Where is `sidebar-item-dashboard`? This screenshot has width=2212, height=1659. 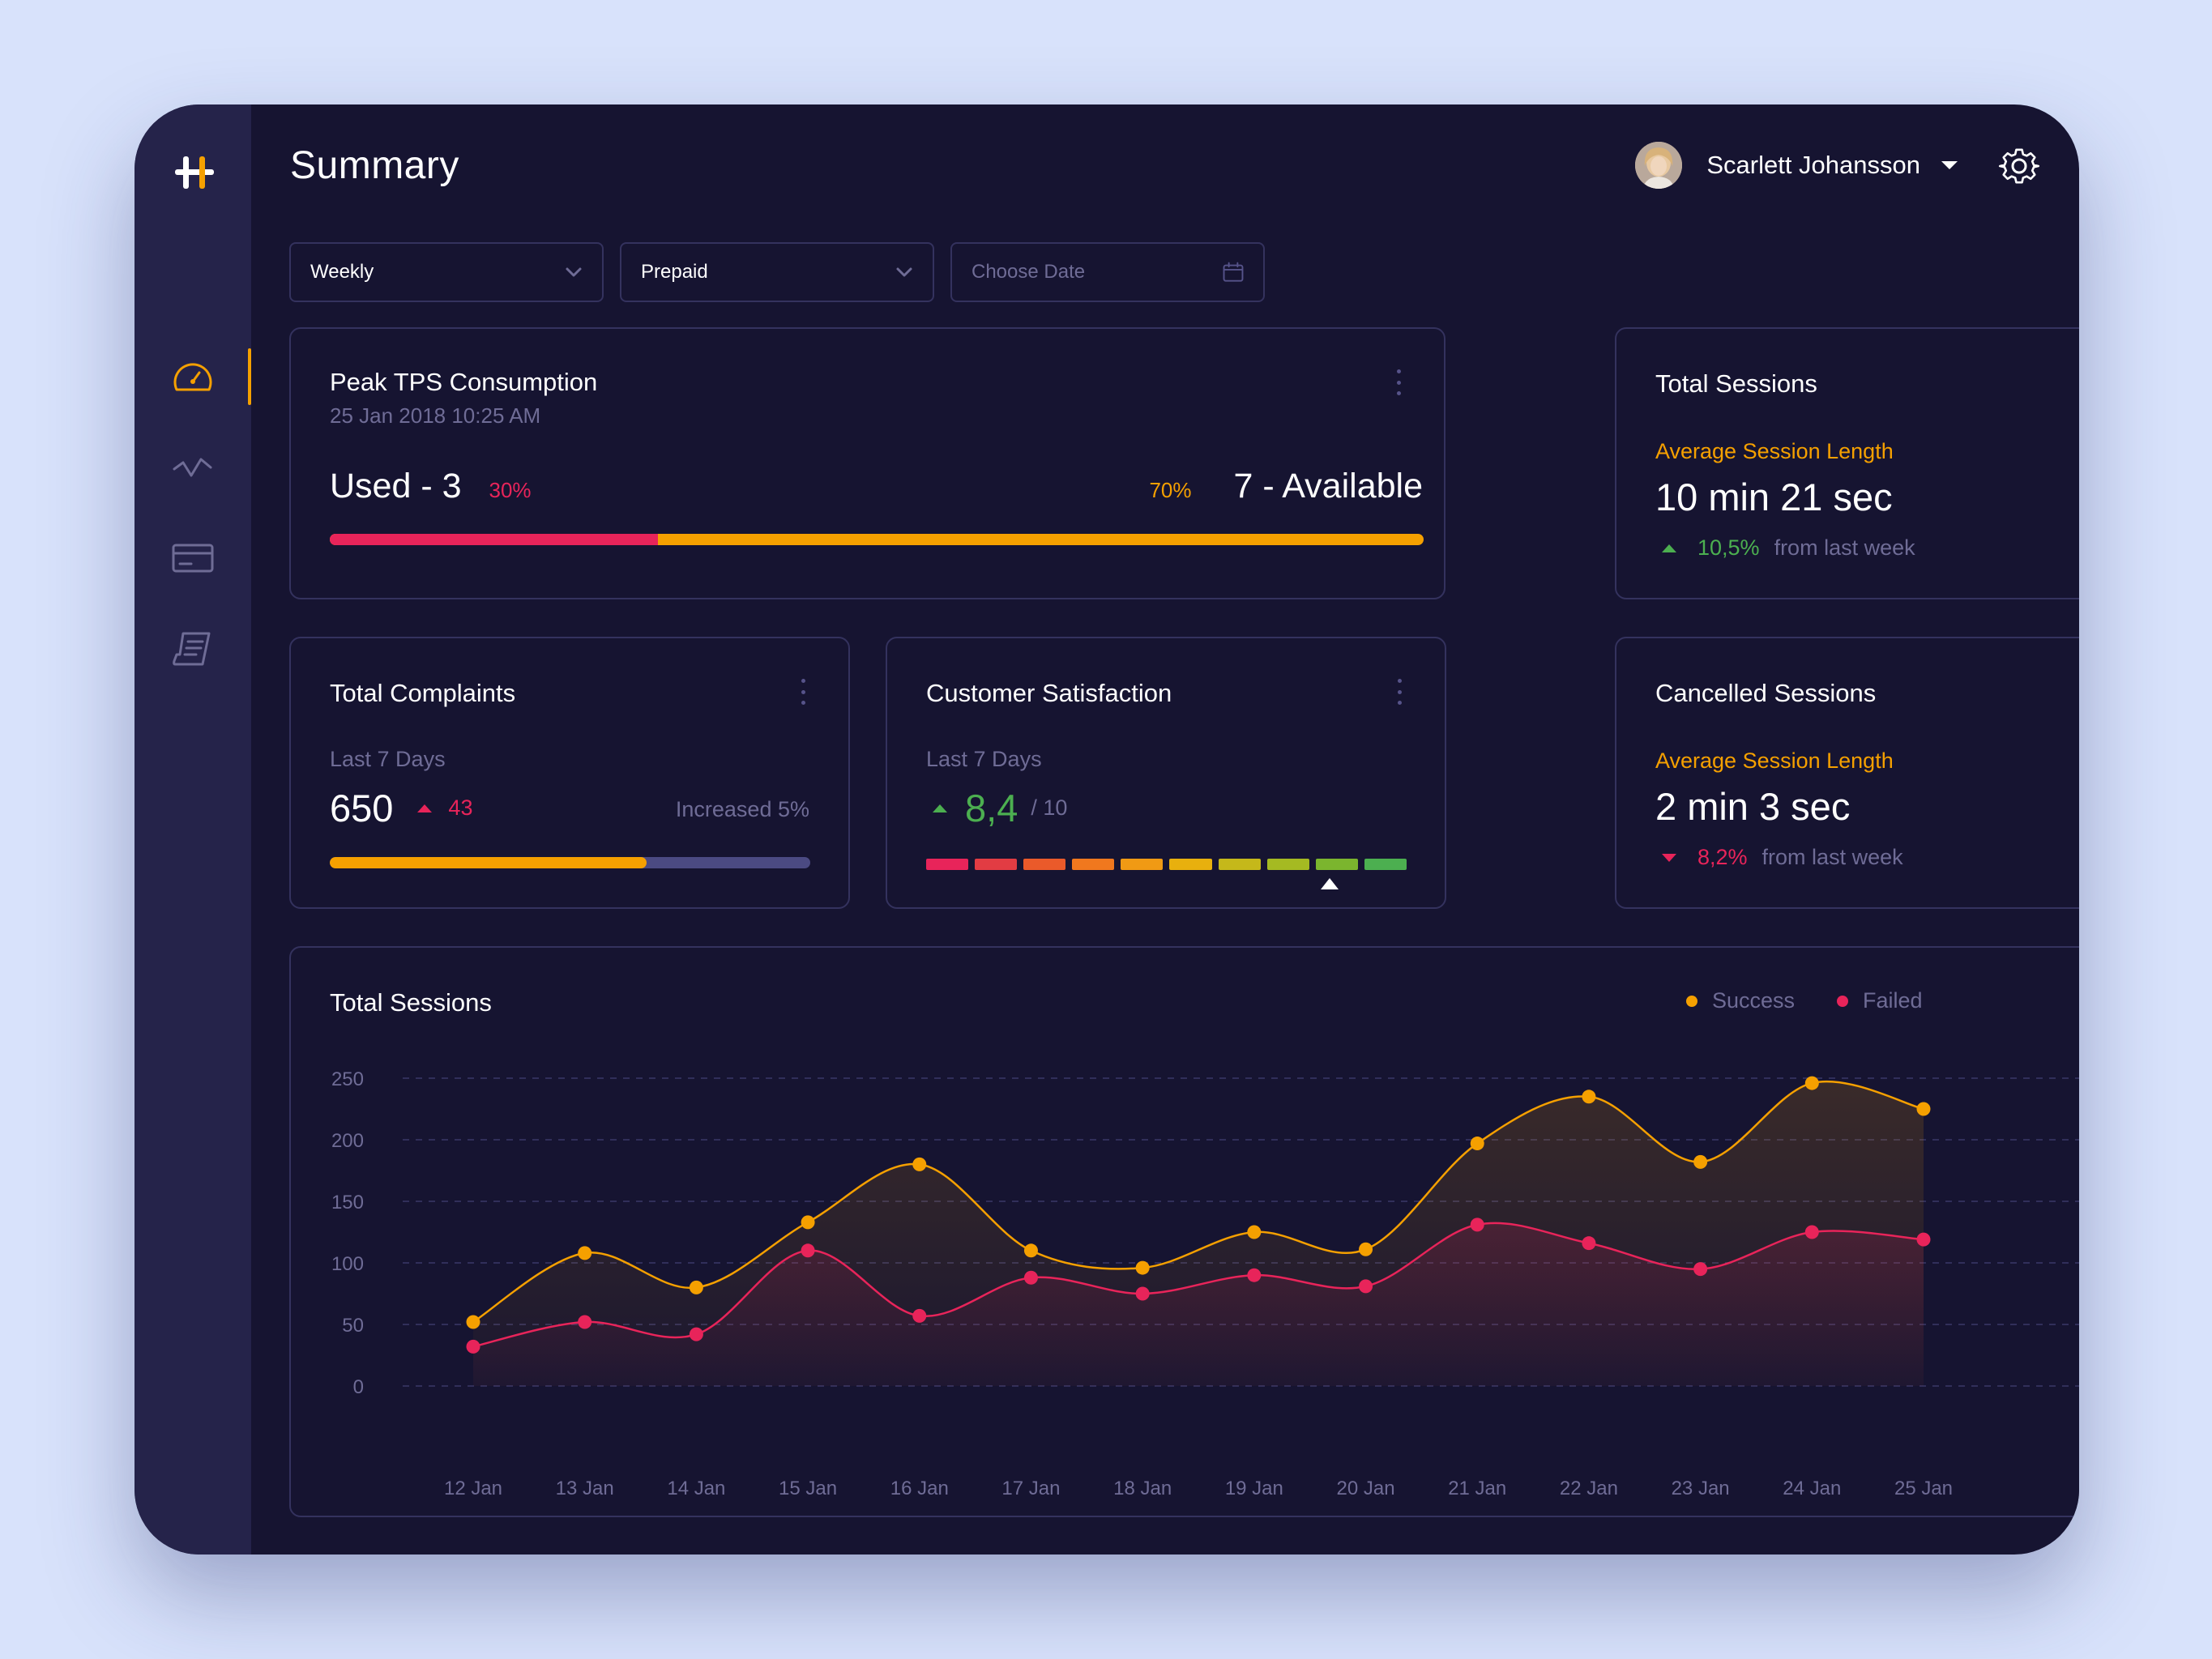 sidebar-item-dashboard is located at coordinates (193, 376).